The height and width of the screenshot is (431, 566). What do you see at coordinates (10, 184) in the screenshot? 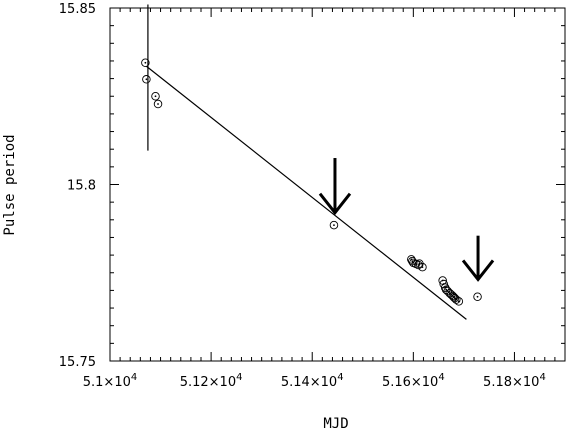
I see `y-axis-title: Pulse period` at bounding box center [10, 184].